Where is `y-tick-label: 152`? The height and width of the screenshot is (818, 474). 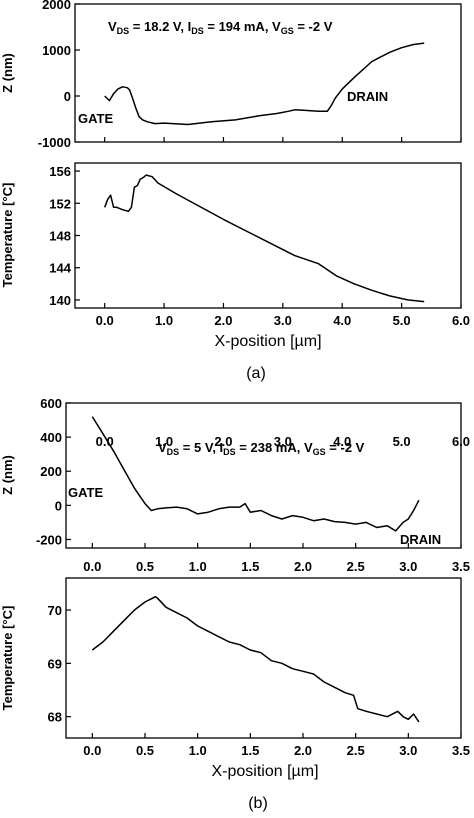 y-tick-label: 152 is located at coordinates (60, 203).